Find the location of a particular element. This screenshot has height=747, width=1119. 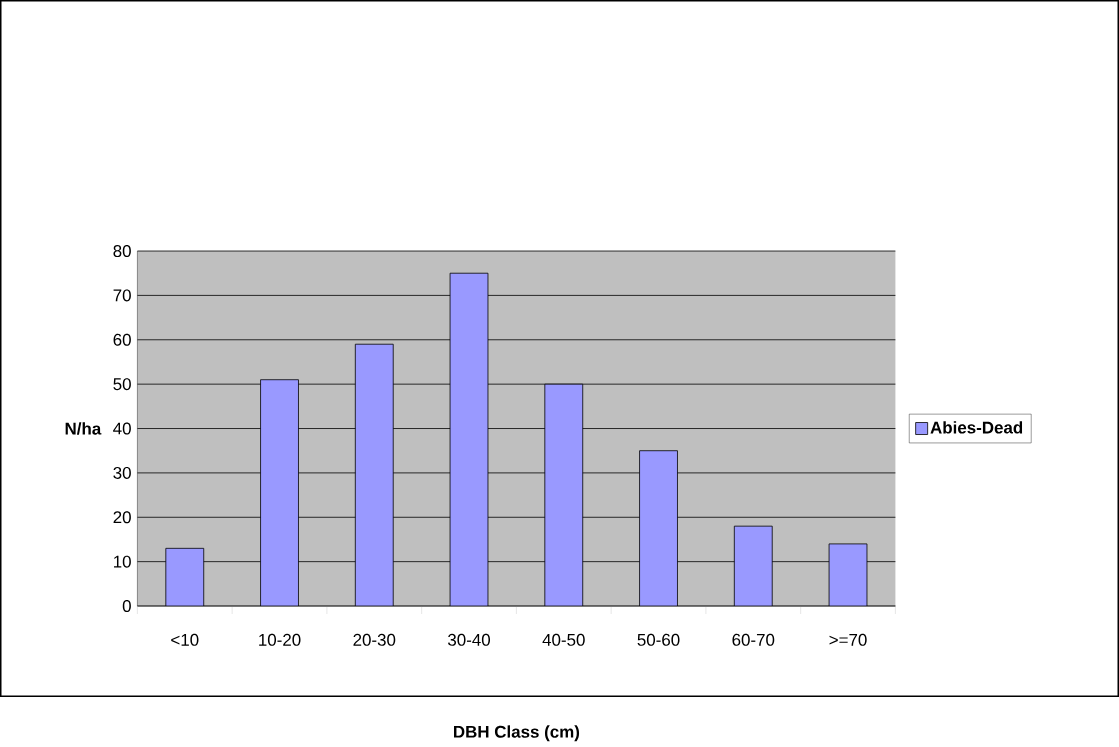

x-tick-label: 40-50 is located at coordinates (563, 639).